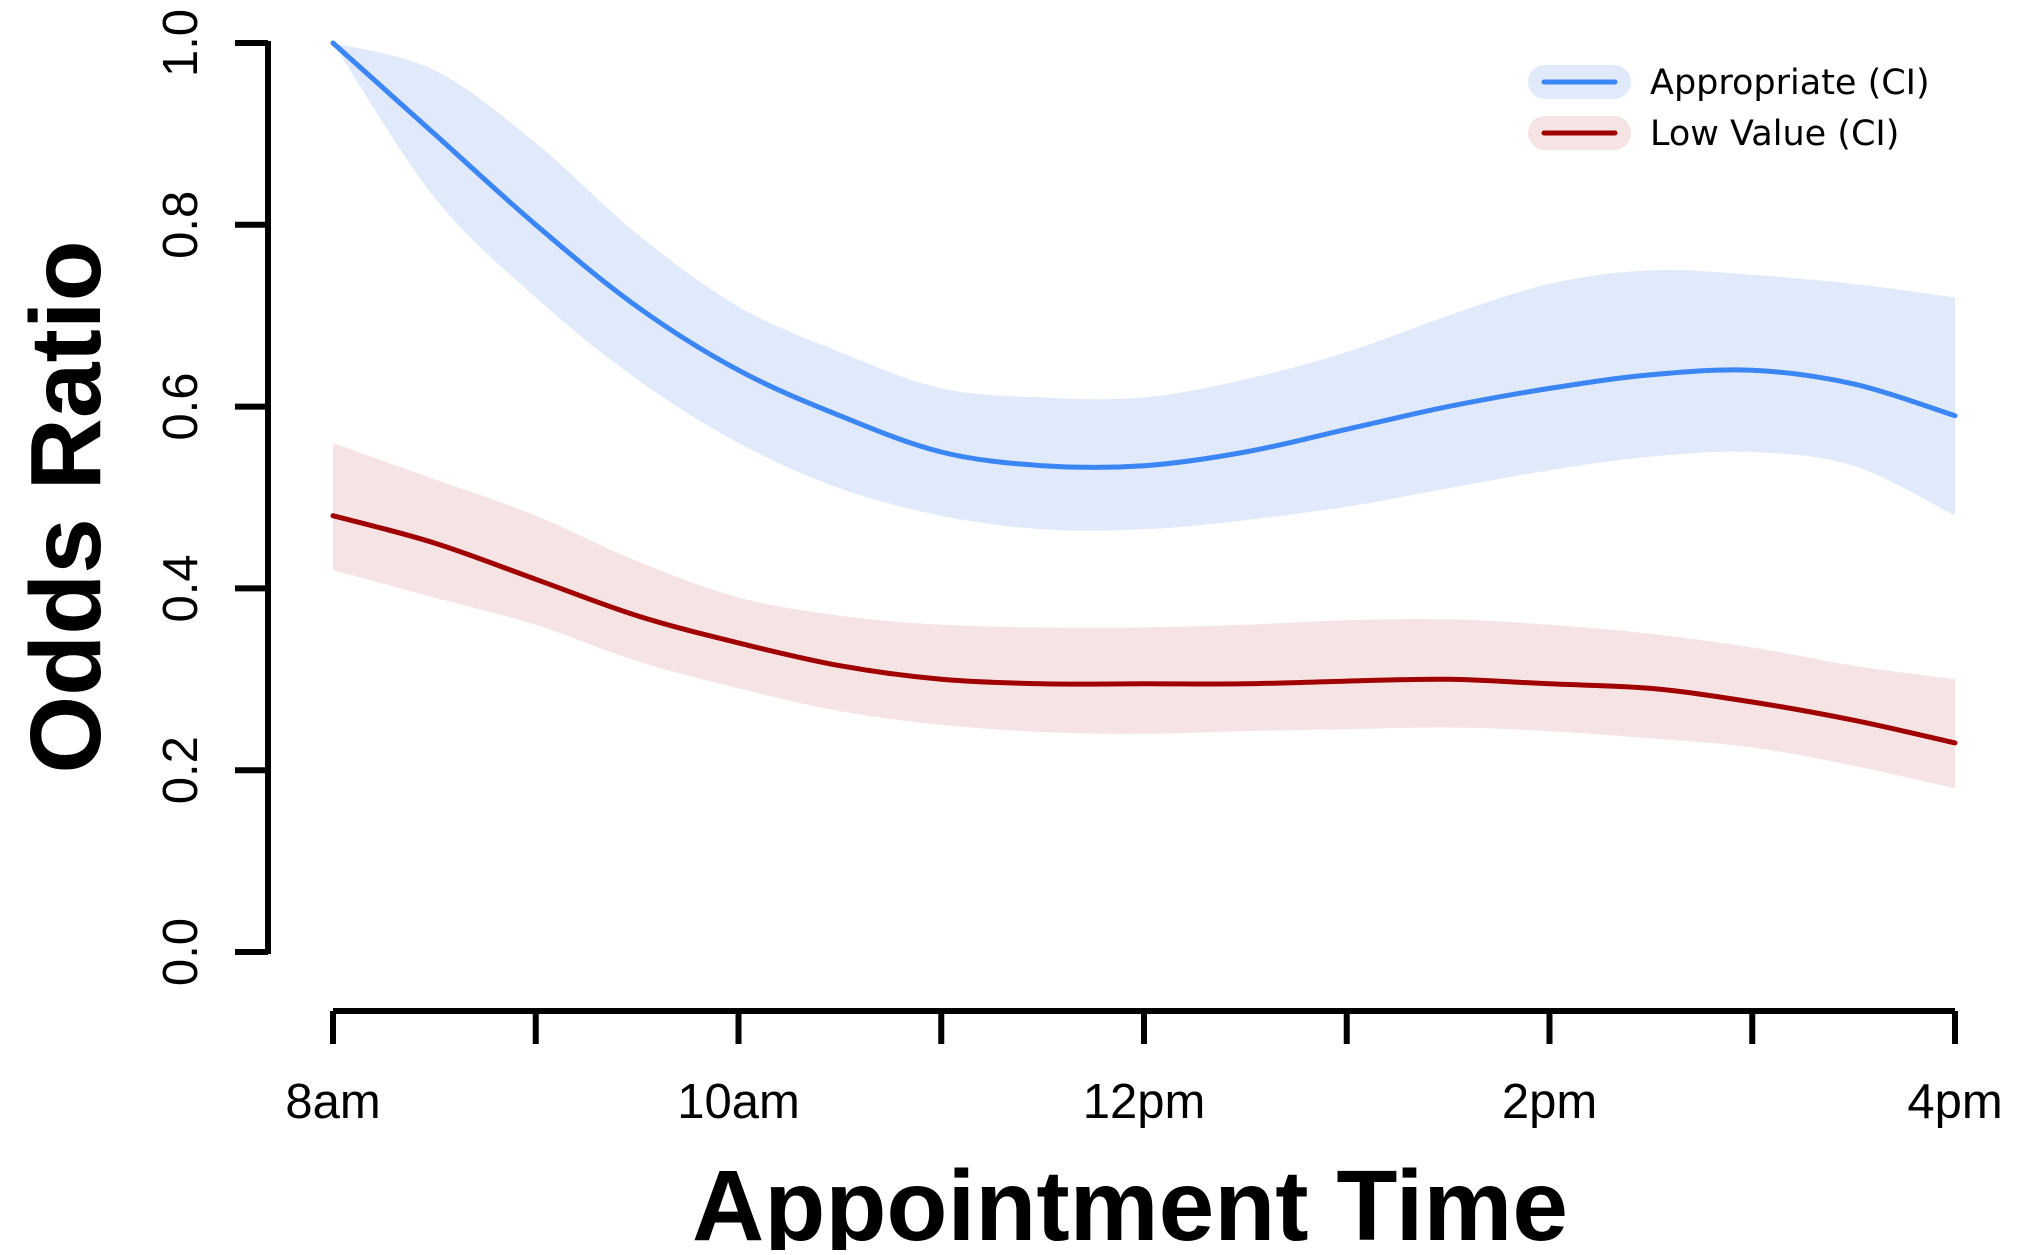 The width and height of the screenshot is (2023, 1255). What do you see at coordinates (181, 43) in the screenshot?
I see `y-tick-label-5: 1.0` at bounding box center [181, 43].